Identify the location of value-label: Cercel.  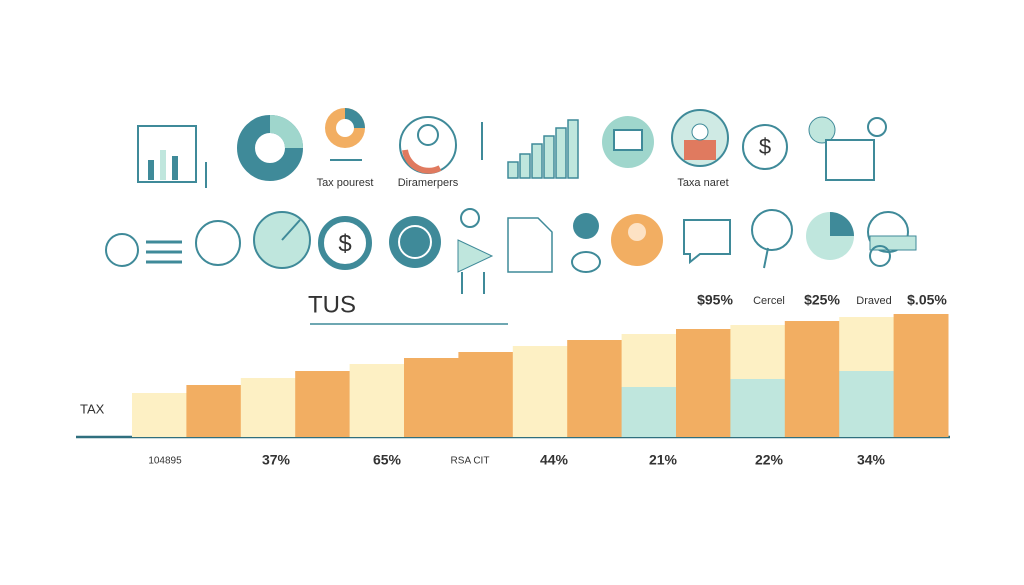
(769, 301).